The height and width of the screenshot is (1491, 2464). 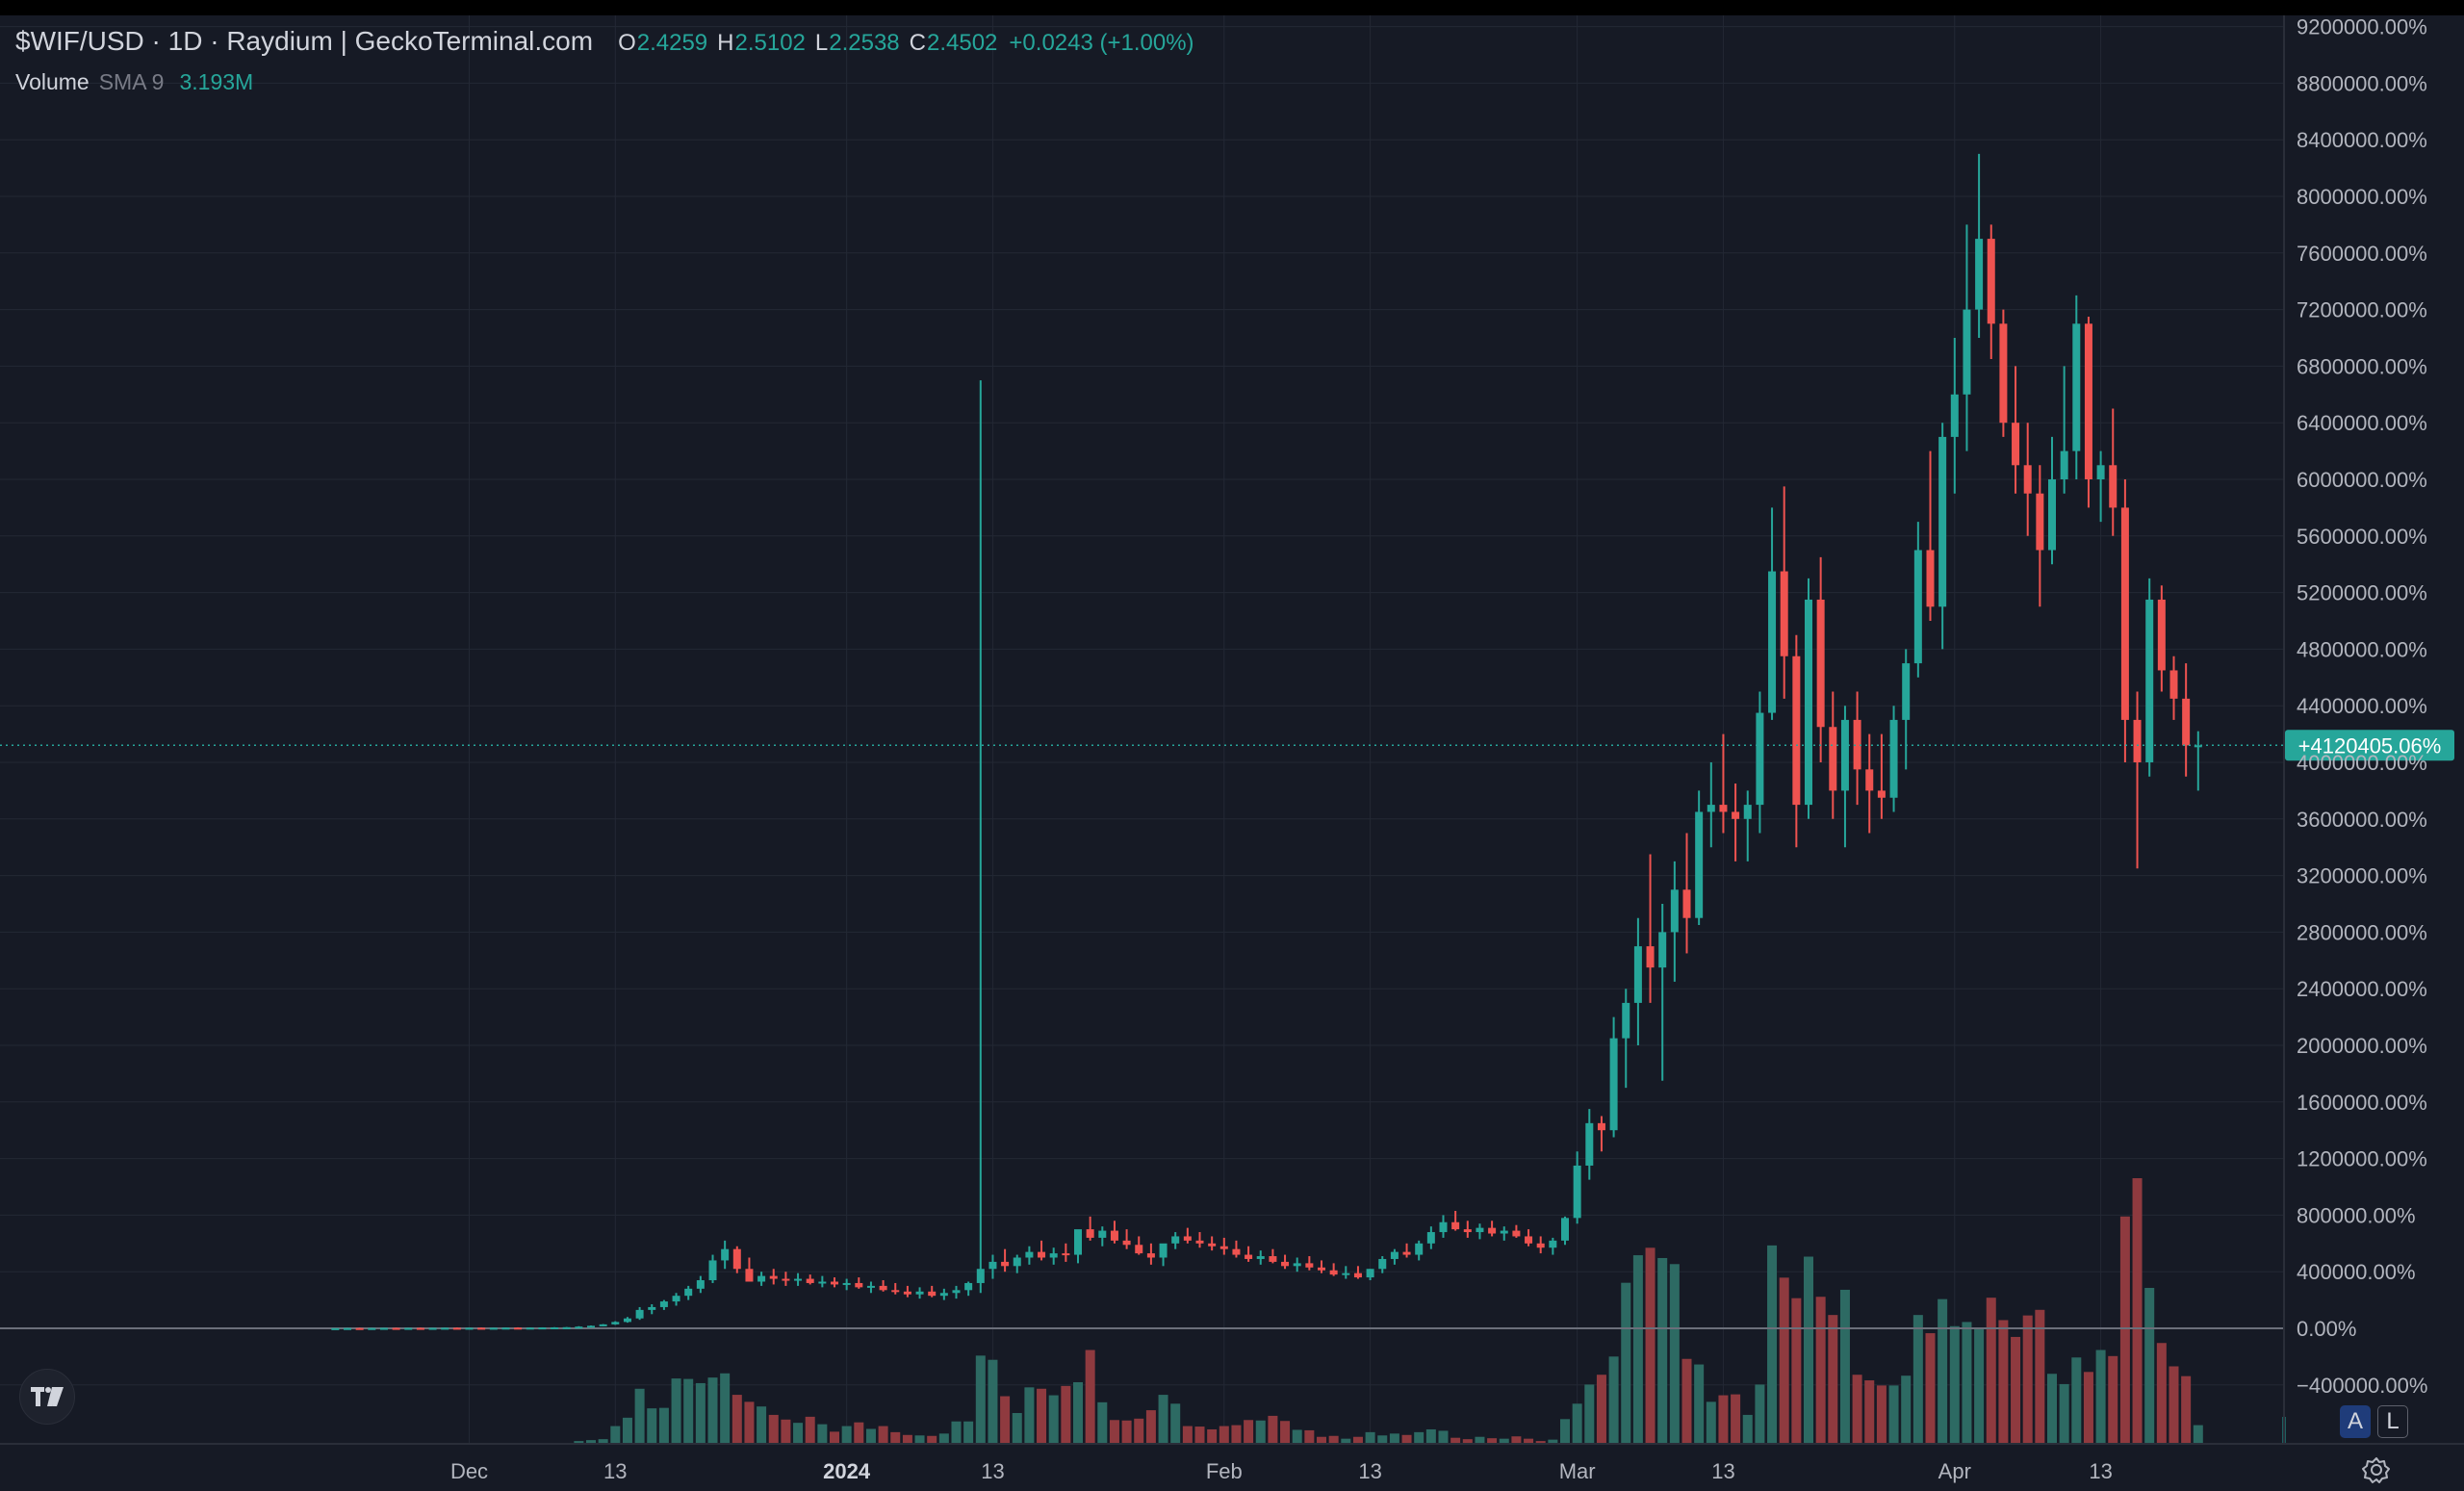 What do you see at coordinates (847, 1471) in the screenshot?
I see `x-tick-label: 2024` at bounding box center [847, 1471].